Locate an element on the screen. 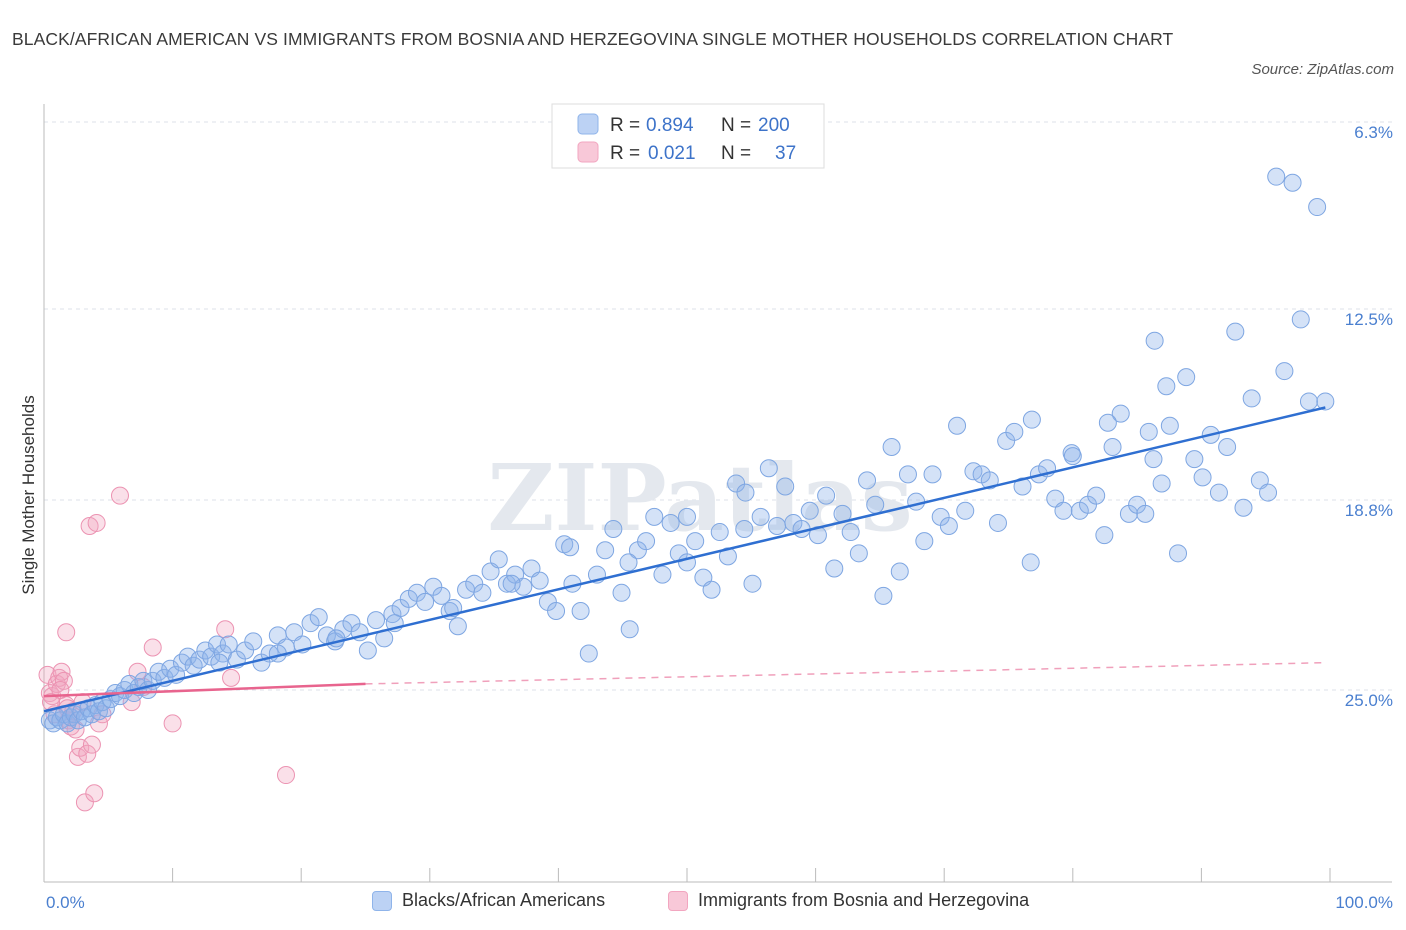 This screenshot has height=930, width=1406. legend-swatch-pink-icon is located at coordinates (678, 900).